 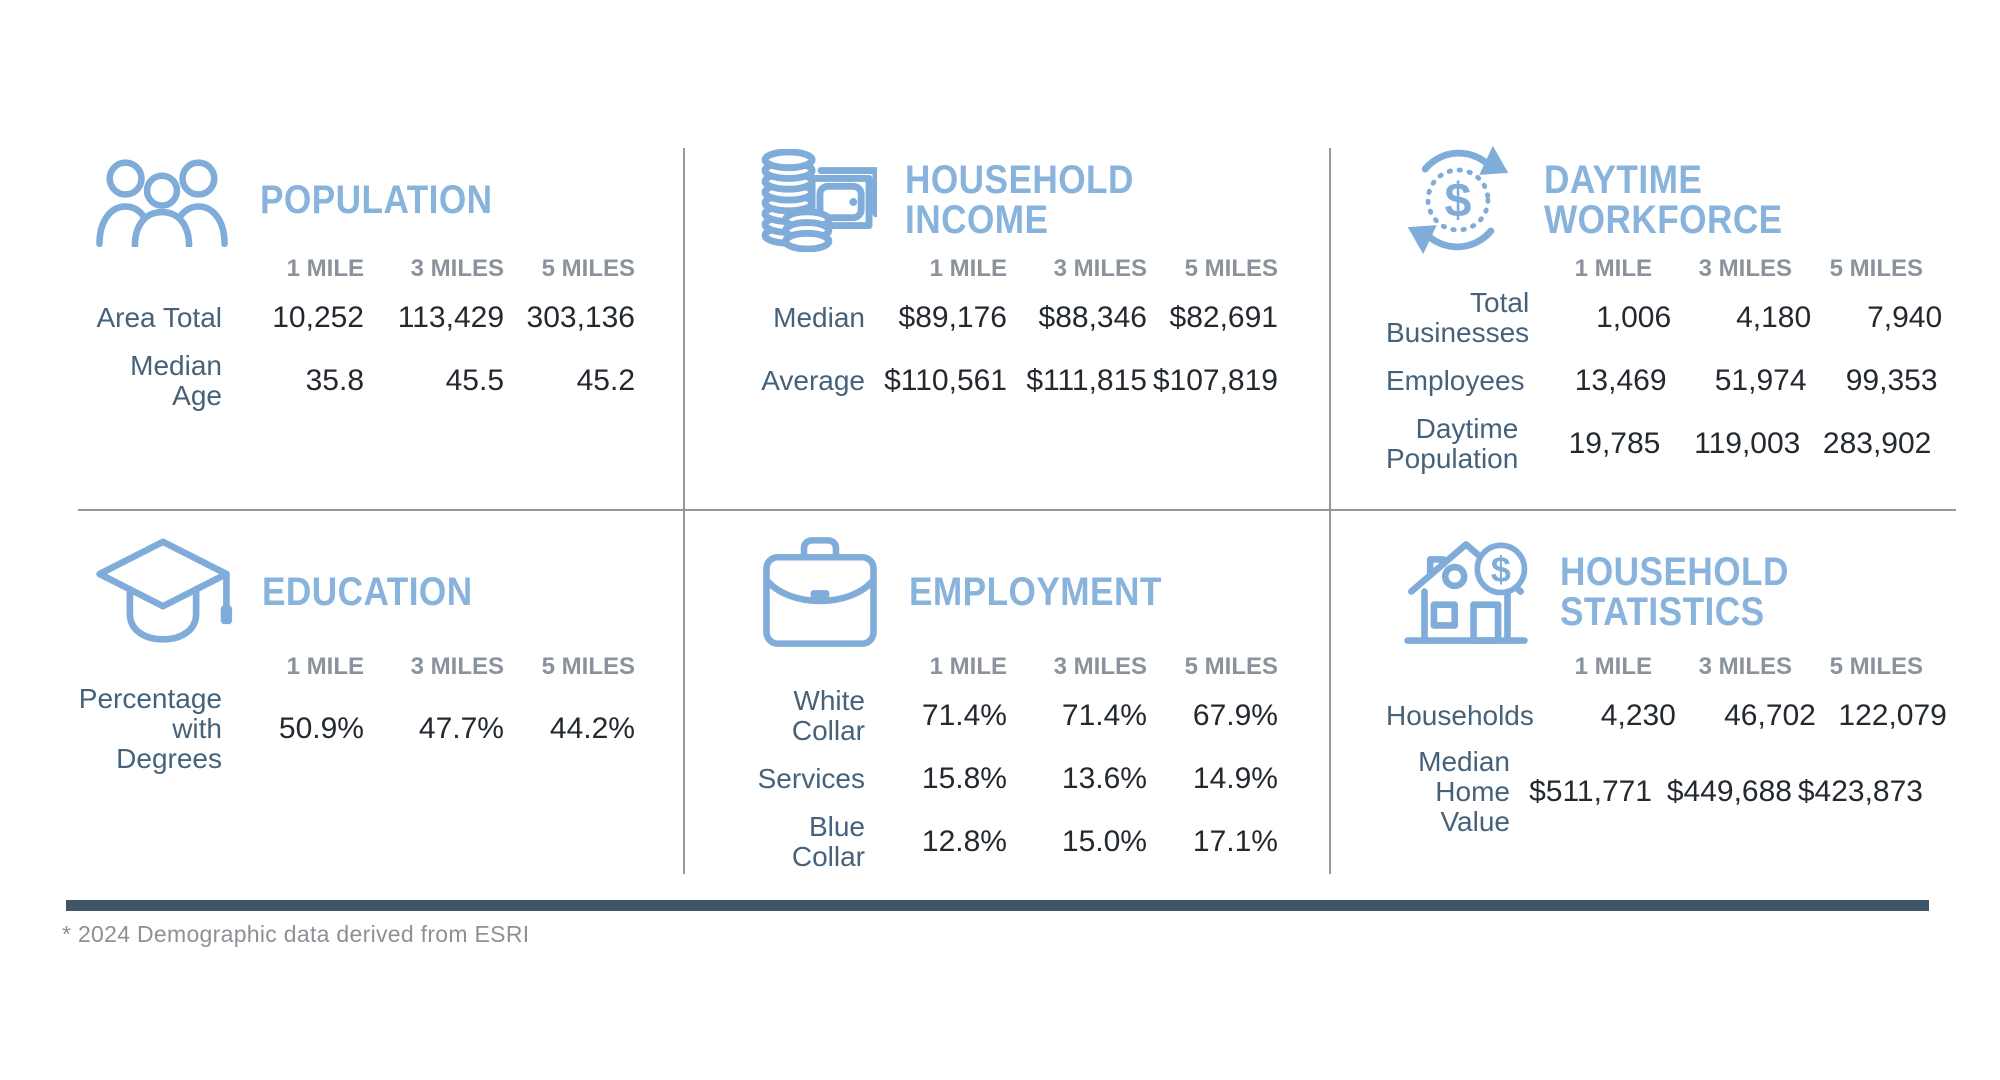 I want to click on value-5-miles: 283,902, so click(x=1877, y=443).